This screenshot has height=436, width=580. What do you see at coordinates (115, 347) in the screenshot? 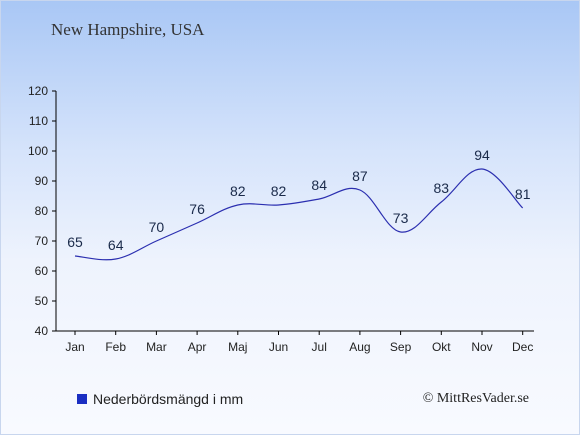
I see `x-tick-label: Feb` at bounding box center [115, 347].